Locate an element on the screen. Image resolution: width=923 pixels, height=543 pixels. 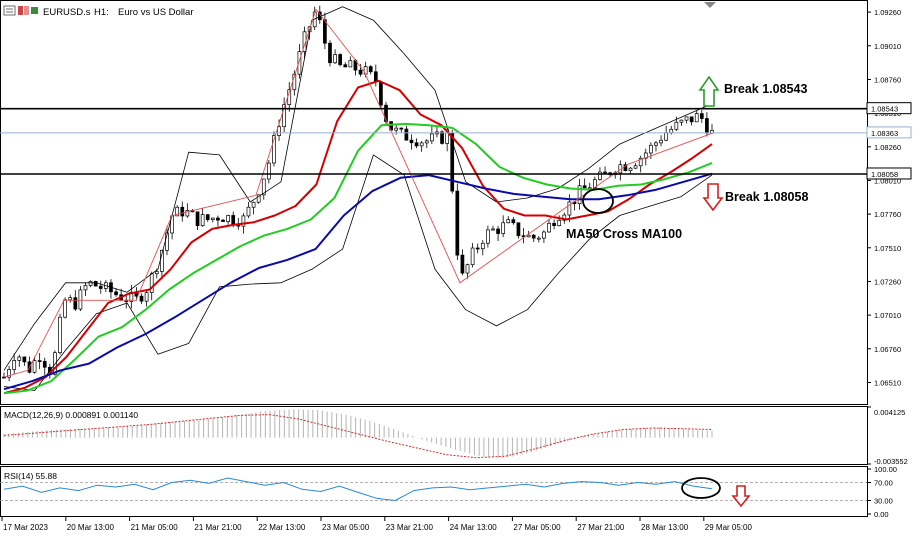
level-tag-label: 1.08058 is located at coordinates (884, 174).